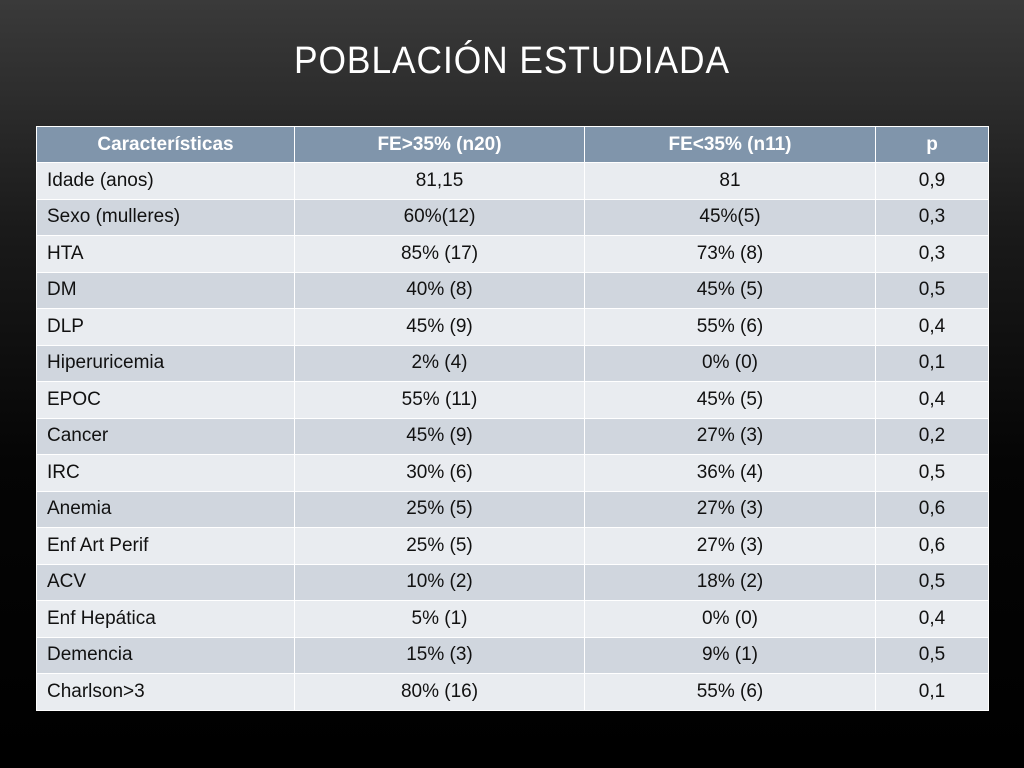  I want to click on table-row: DLP 45% (9) 55% (6) 0,4, so click(512, 327).